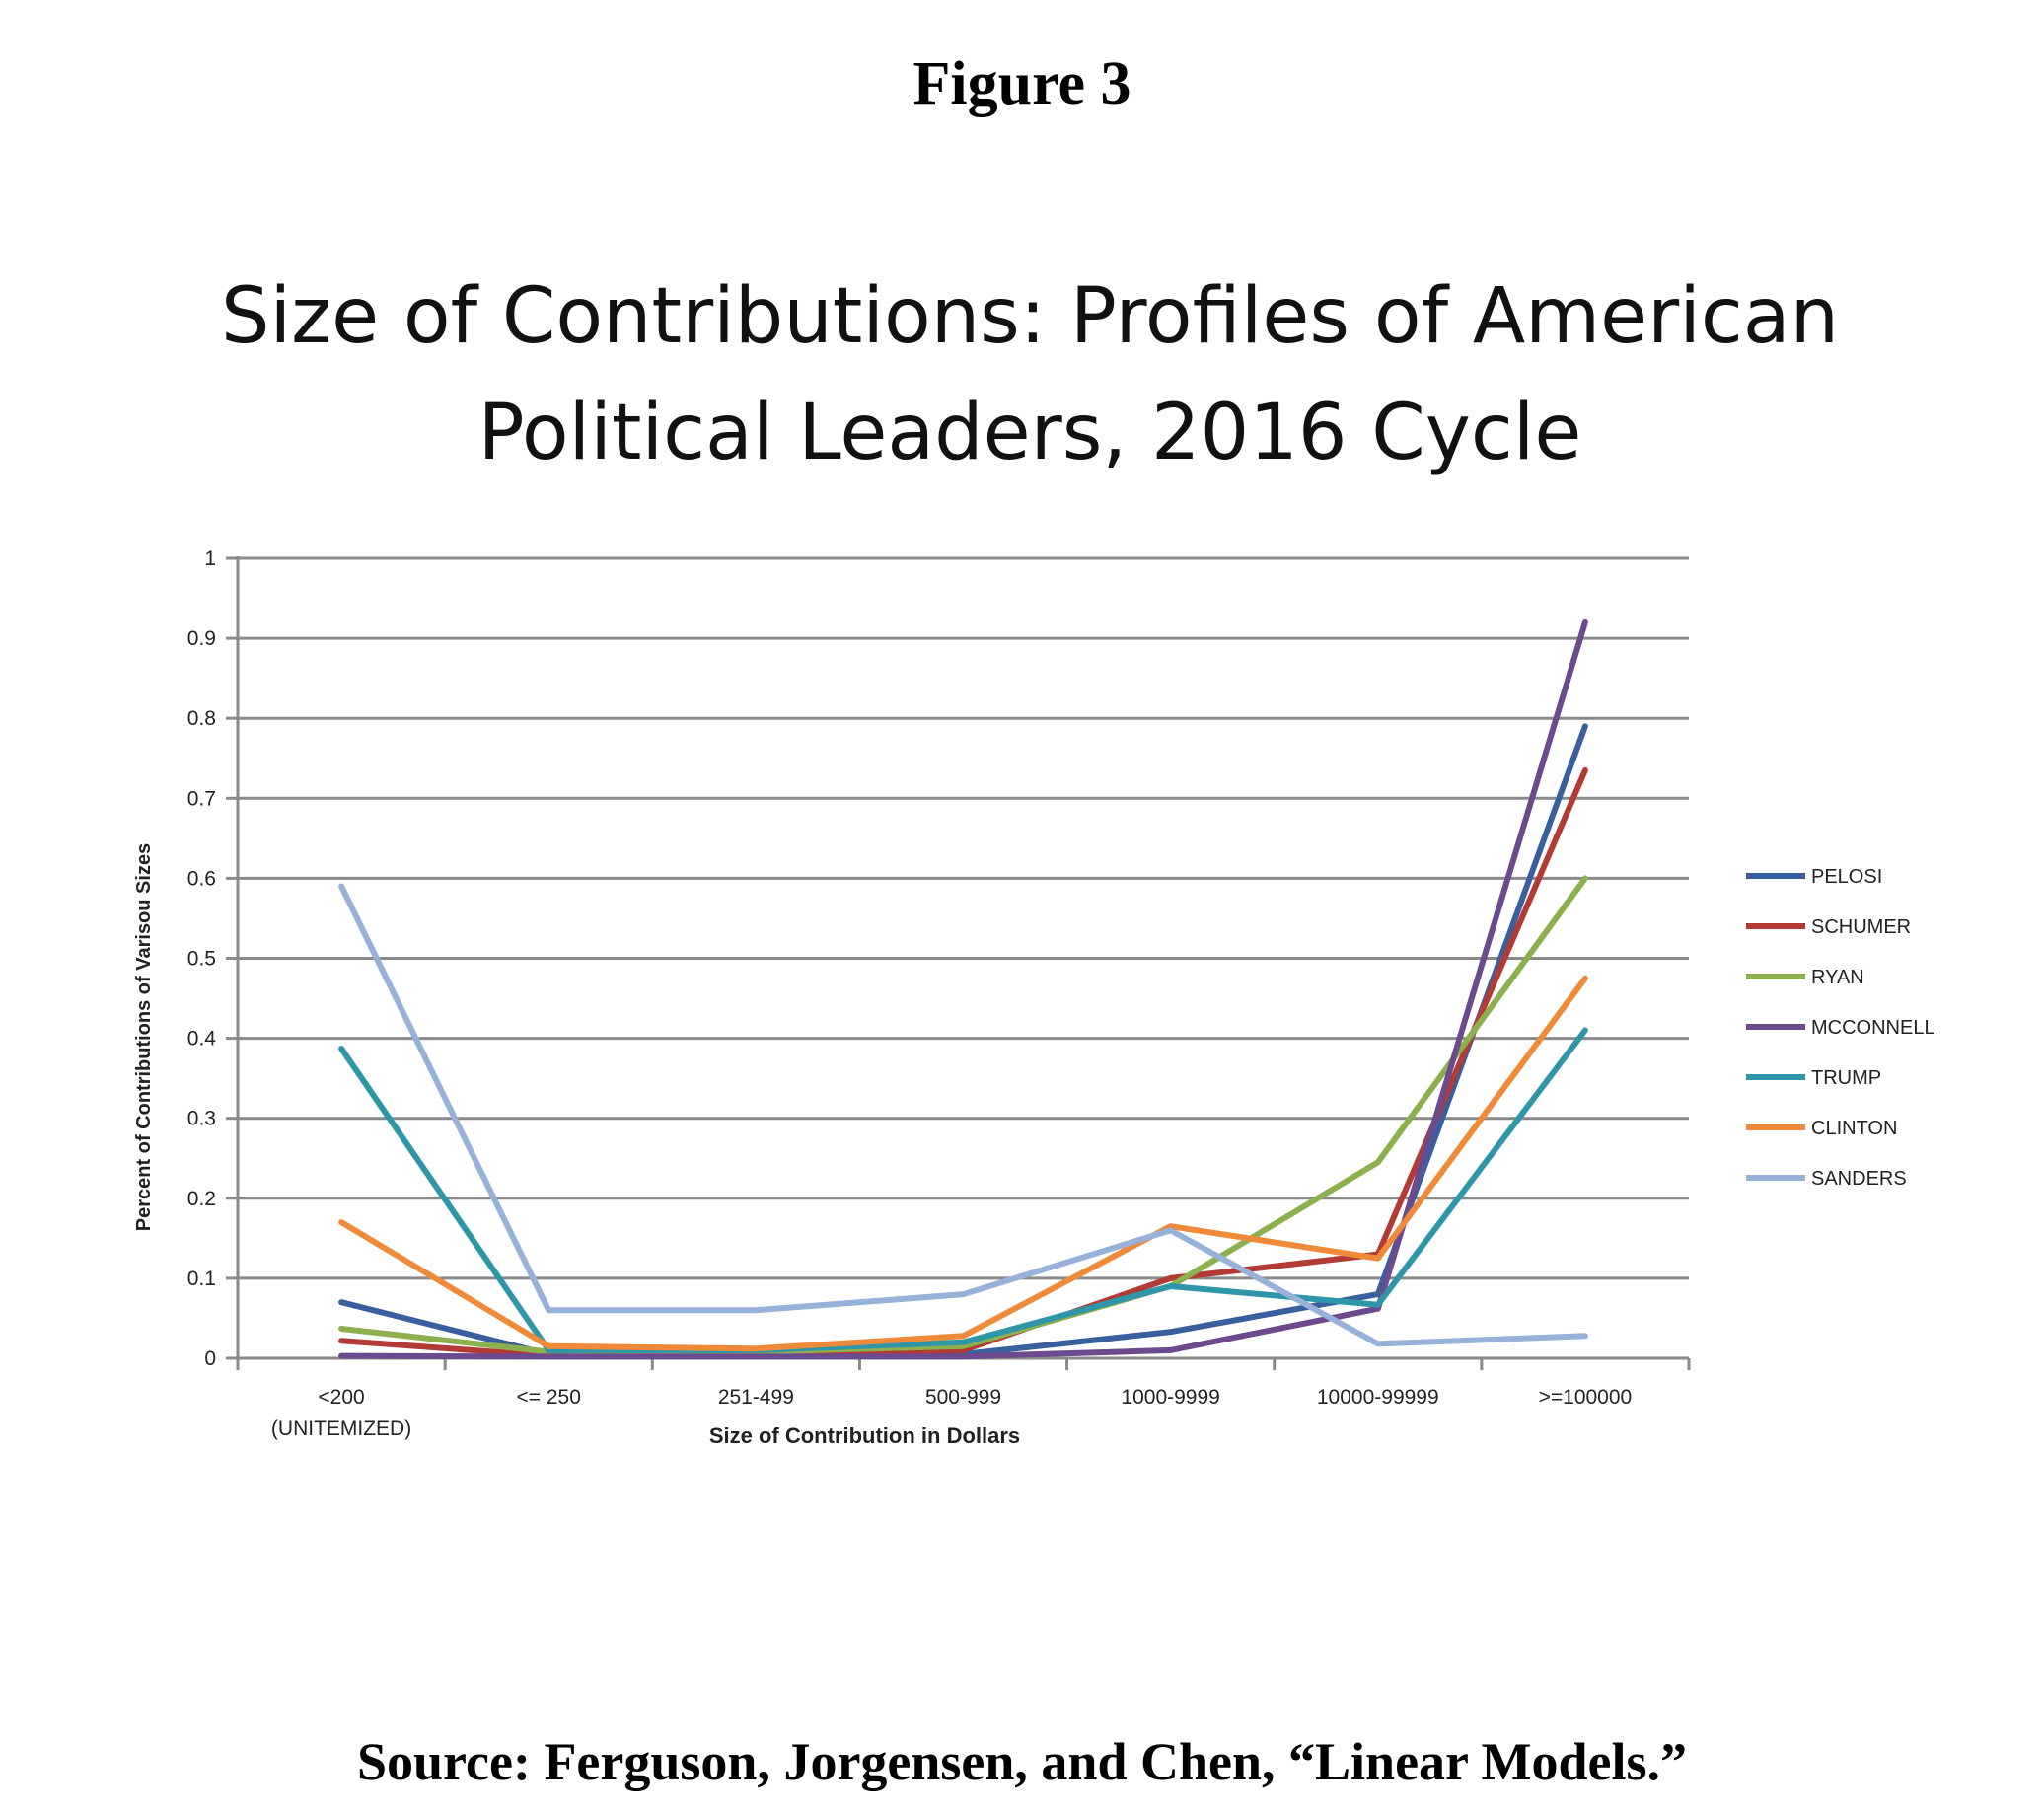  I want to click on x-tick-label: 1000-9999, so click(1170, 1397).